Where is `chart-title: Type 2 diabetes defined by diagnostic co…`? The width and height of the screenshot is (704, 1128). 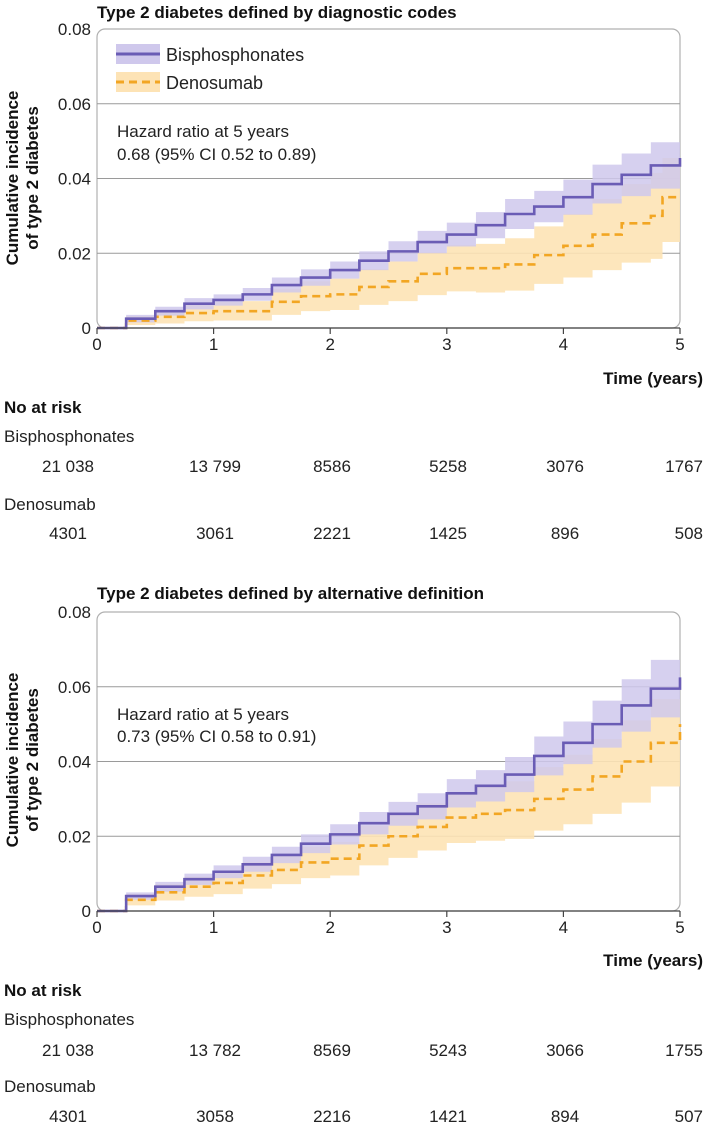
chart-title: Type 2 diabetes defined by diagnostic co… is located at coordinates (277, 12).